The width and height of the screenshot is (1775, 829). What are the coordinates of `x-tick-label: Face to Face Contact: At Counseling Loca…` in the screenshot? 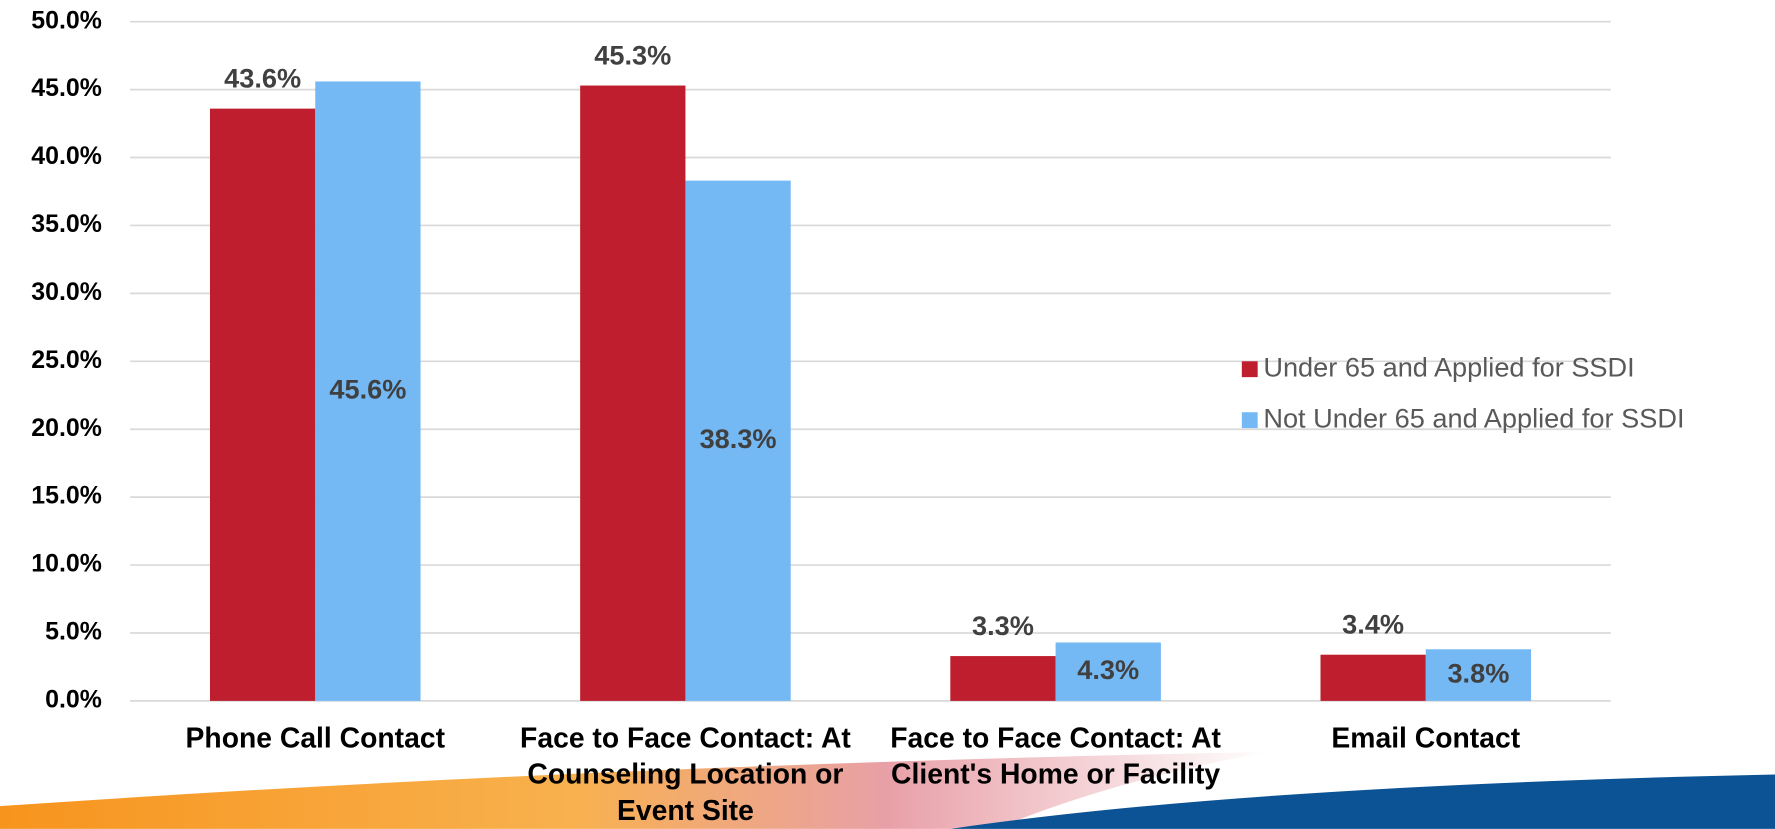 It's located at (685, 774).